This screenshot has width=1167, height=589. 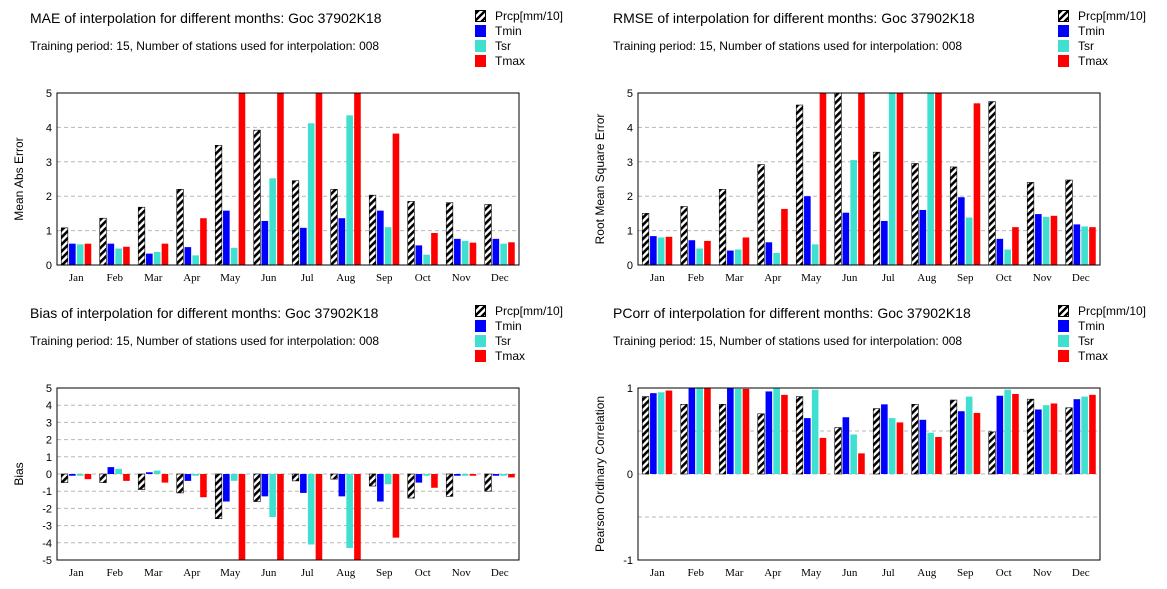 What do you see at coordinates (1063, 45) in the screenshot?
I see `legend-swatch-tsr` at bounding box center [1063, 45].